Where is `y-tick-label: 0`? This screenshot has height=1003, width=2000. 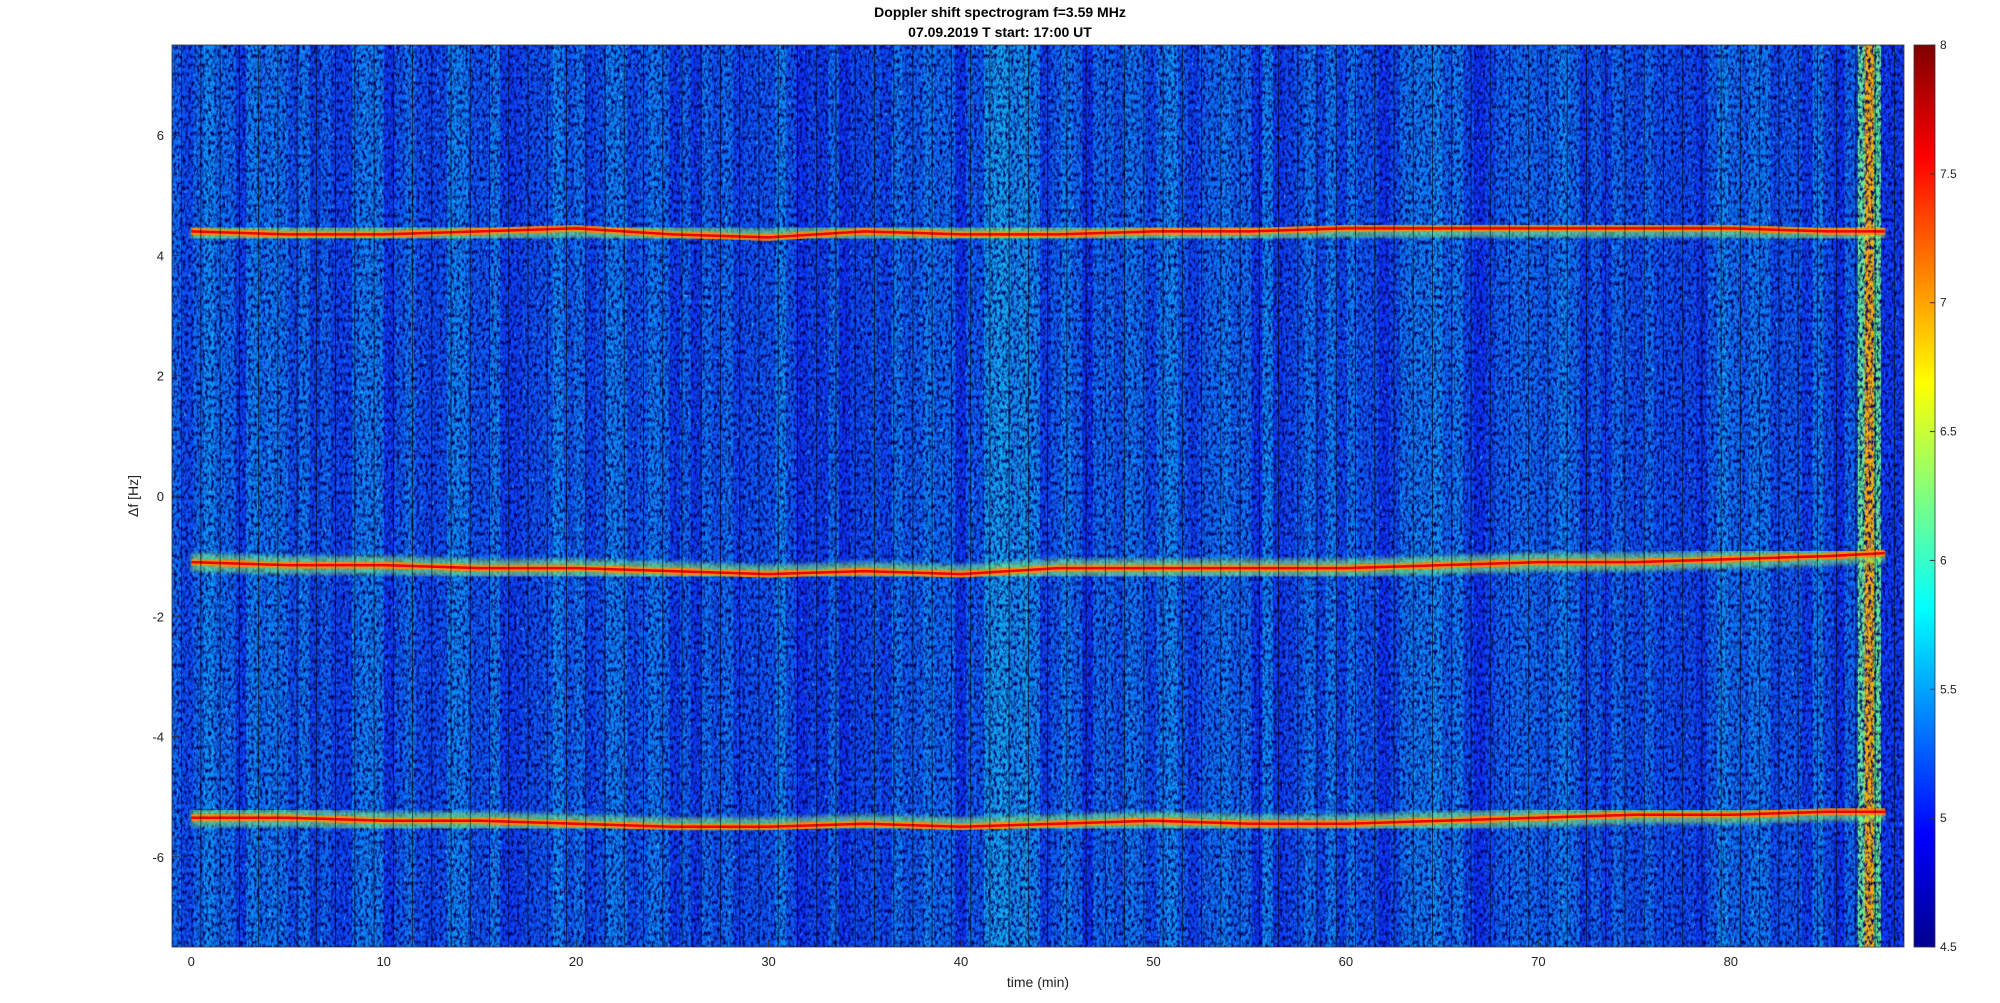 y-tick-label: 0 is located at coordinates (160, 496).